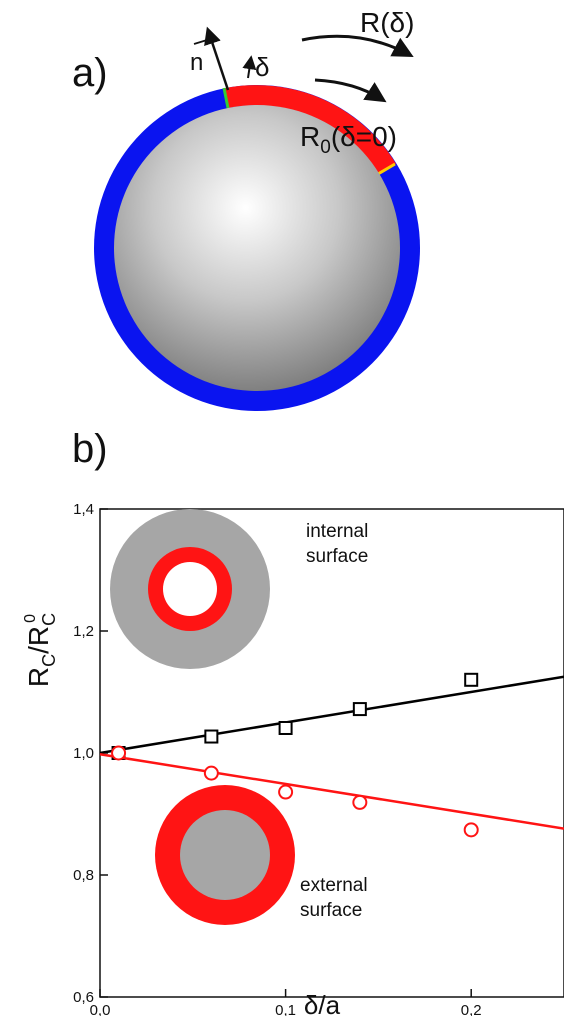 This screenshot has width=564, height=1021. What do you see at coordinates (196, 62) in the screenshot?
I see `normal-vector-label: n` at bounding box center [196, 62].